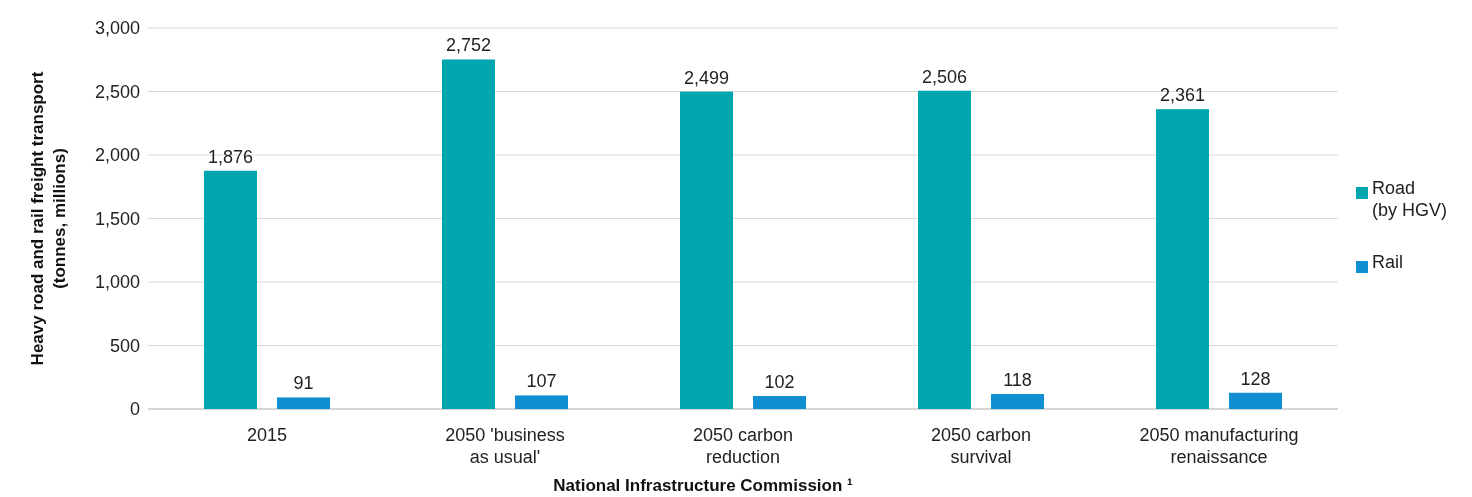 Image resolution: width=1472 pixels, height=497 pixels. Describe the element at coordinates (703, 485) in the screenshot. I see `x-axis-title: National Infrastructure Commission ¹` at that location.